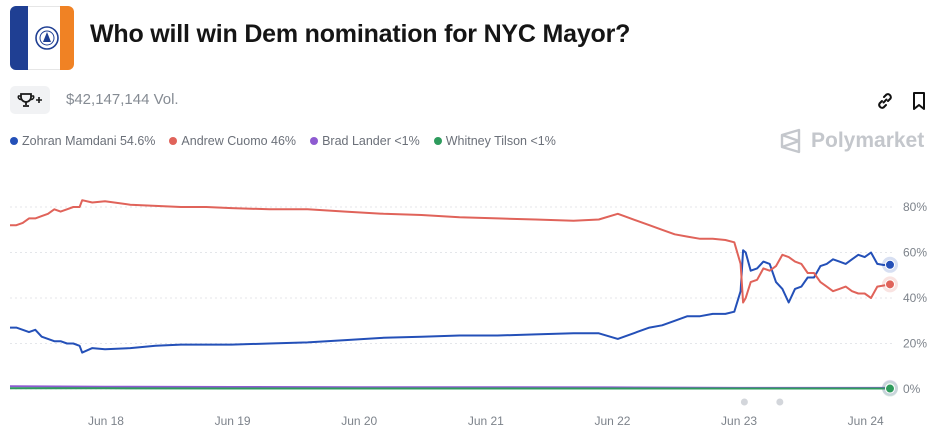  I want to click on legend-item-mamdani: Zohran Mamdani 54.6%, so click(82, 141).